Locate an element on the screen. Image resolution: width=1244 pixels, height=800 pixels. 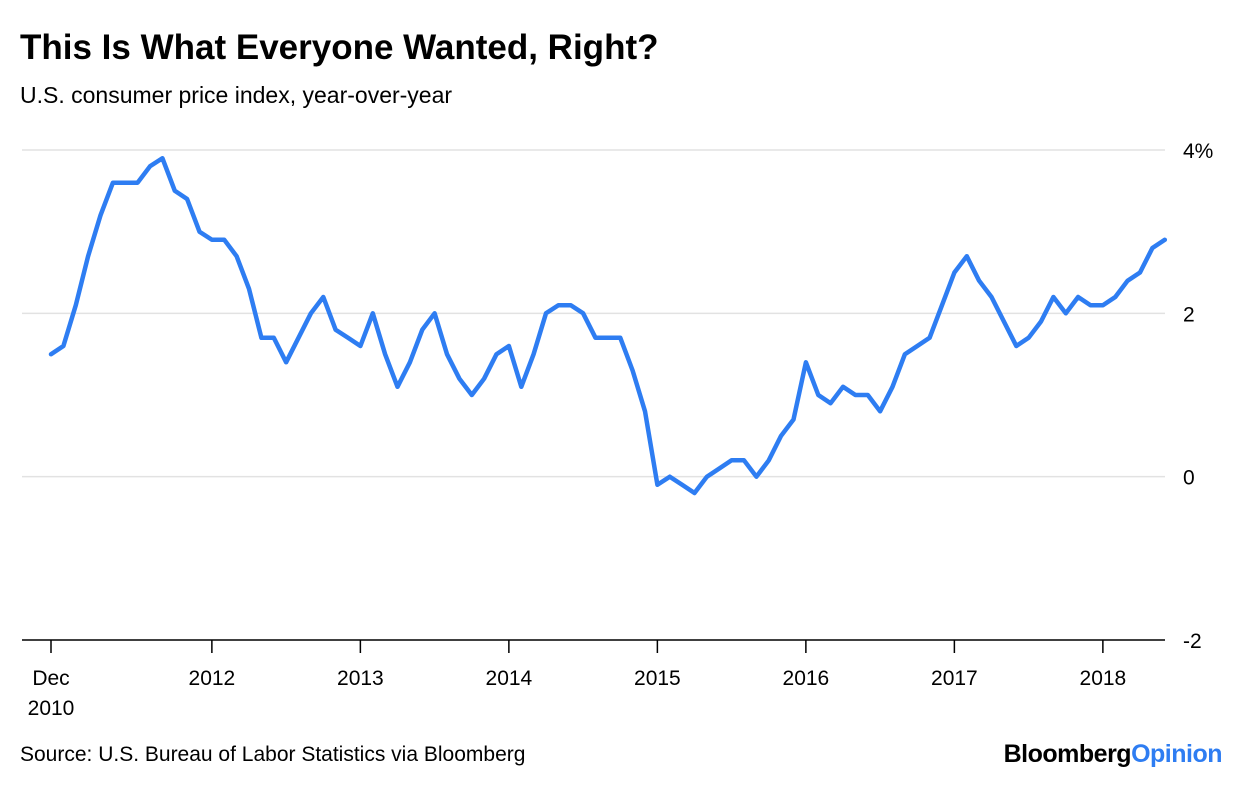
x-tick-label: 2013 is located at coordinates (360, 678).